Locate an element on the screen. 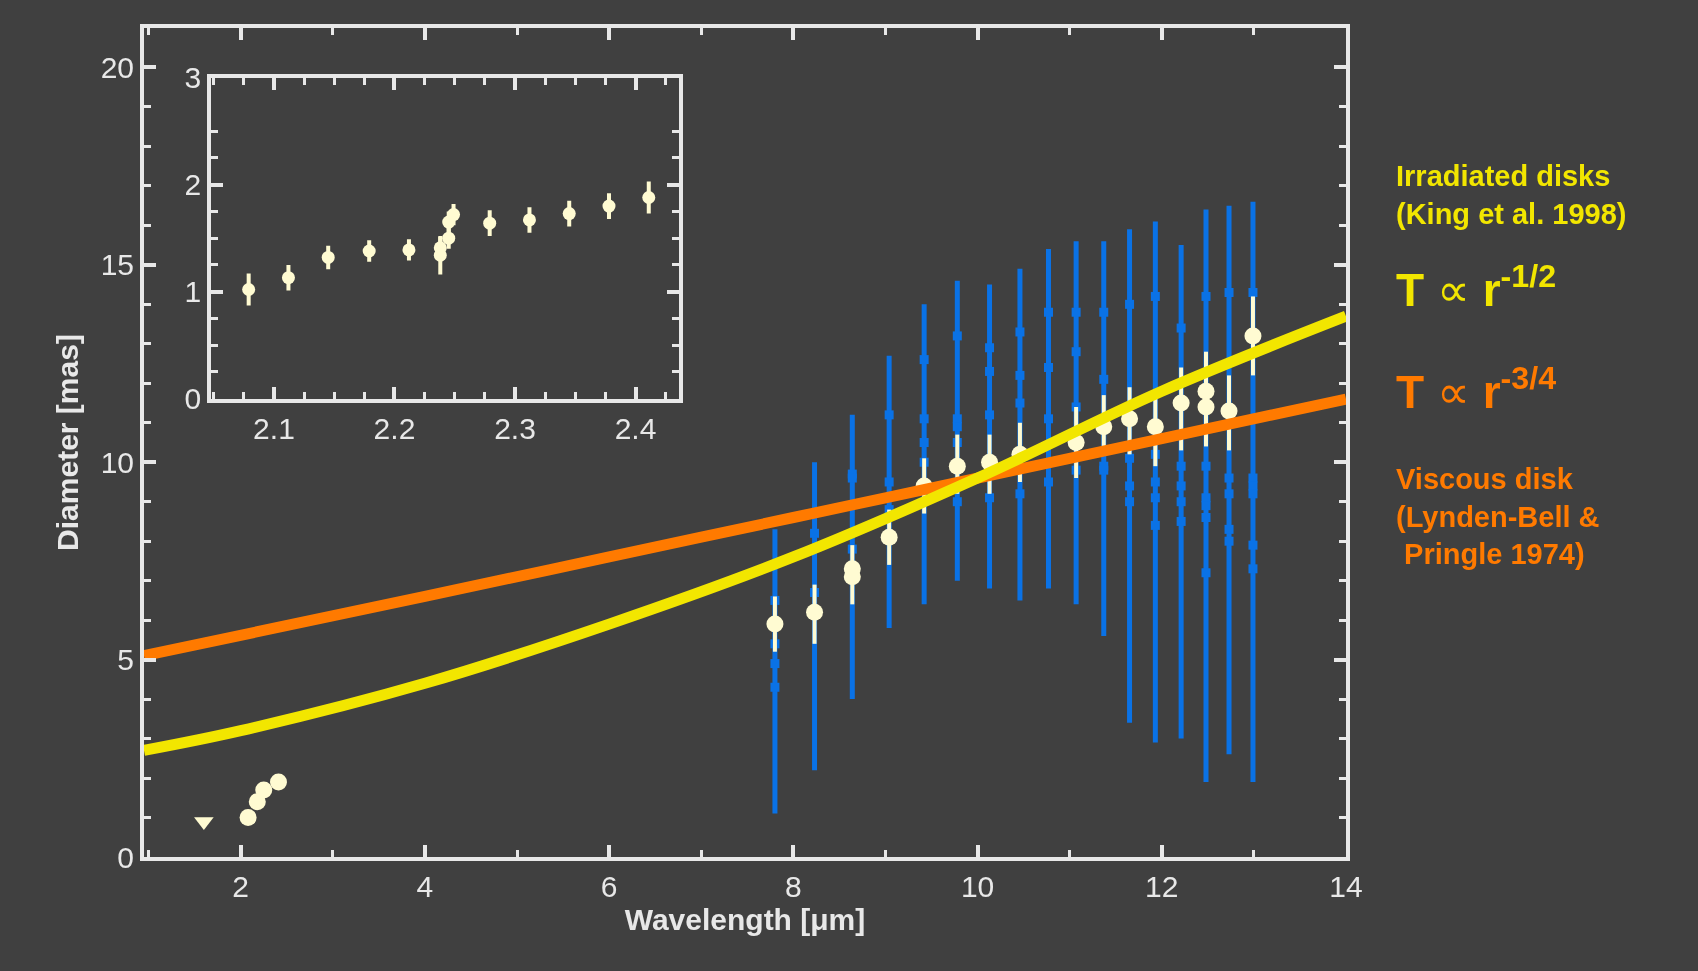  y-tick-label: 10 is located at coordinates (117, 462).